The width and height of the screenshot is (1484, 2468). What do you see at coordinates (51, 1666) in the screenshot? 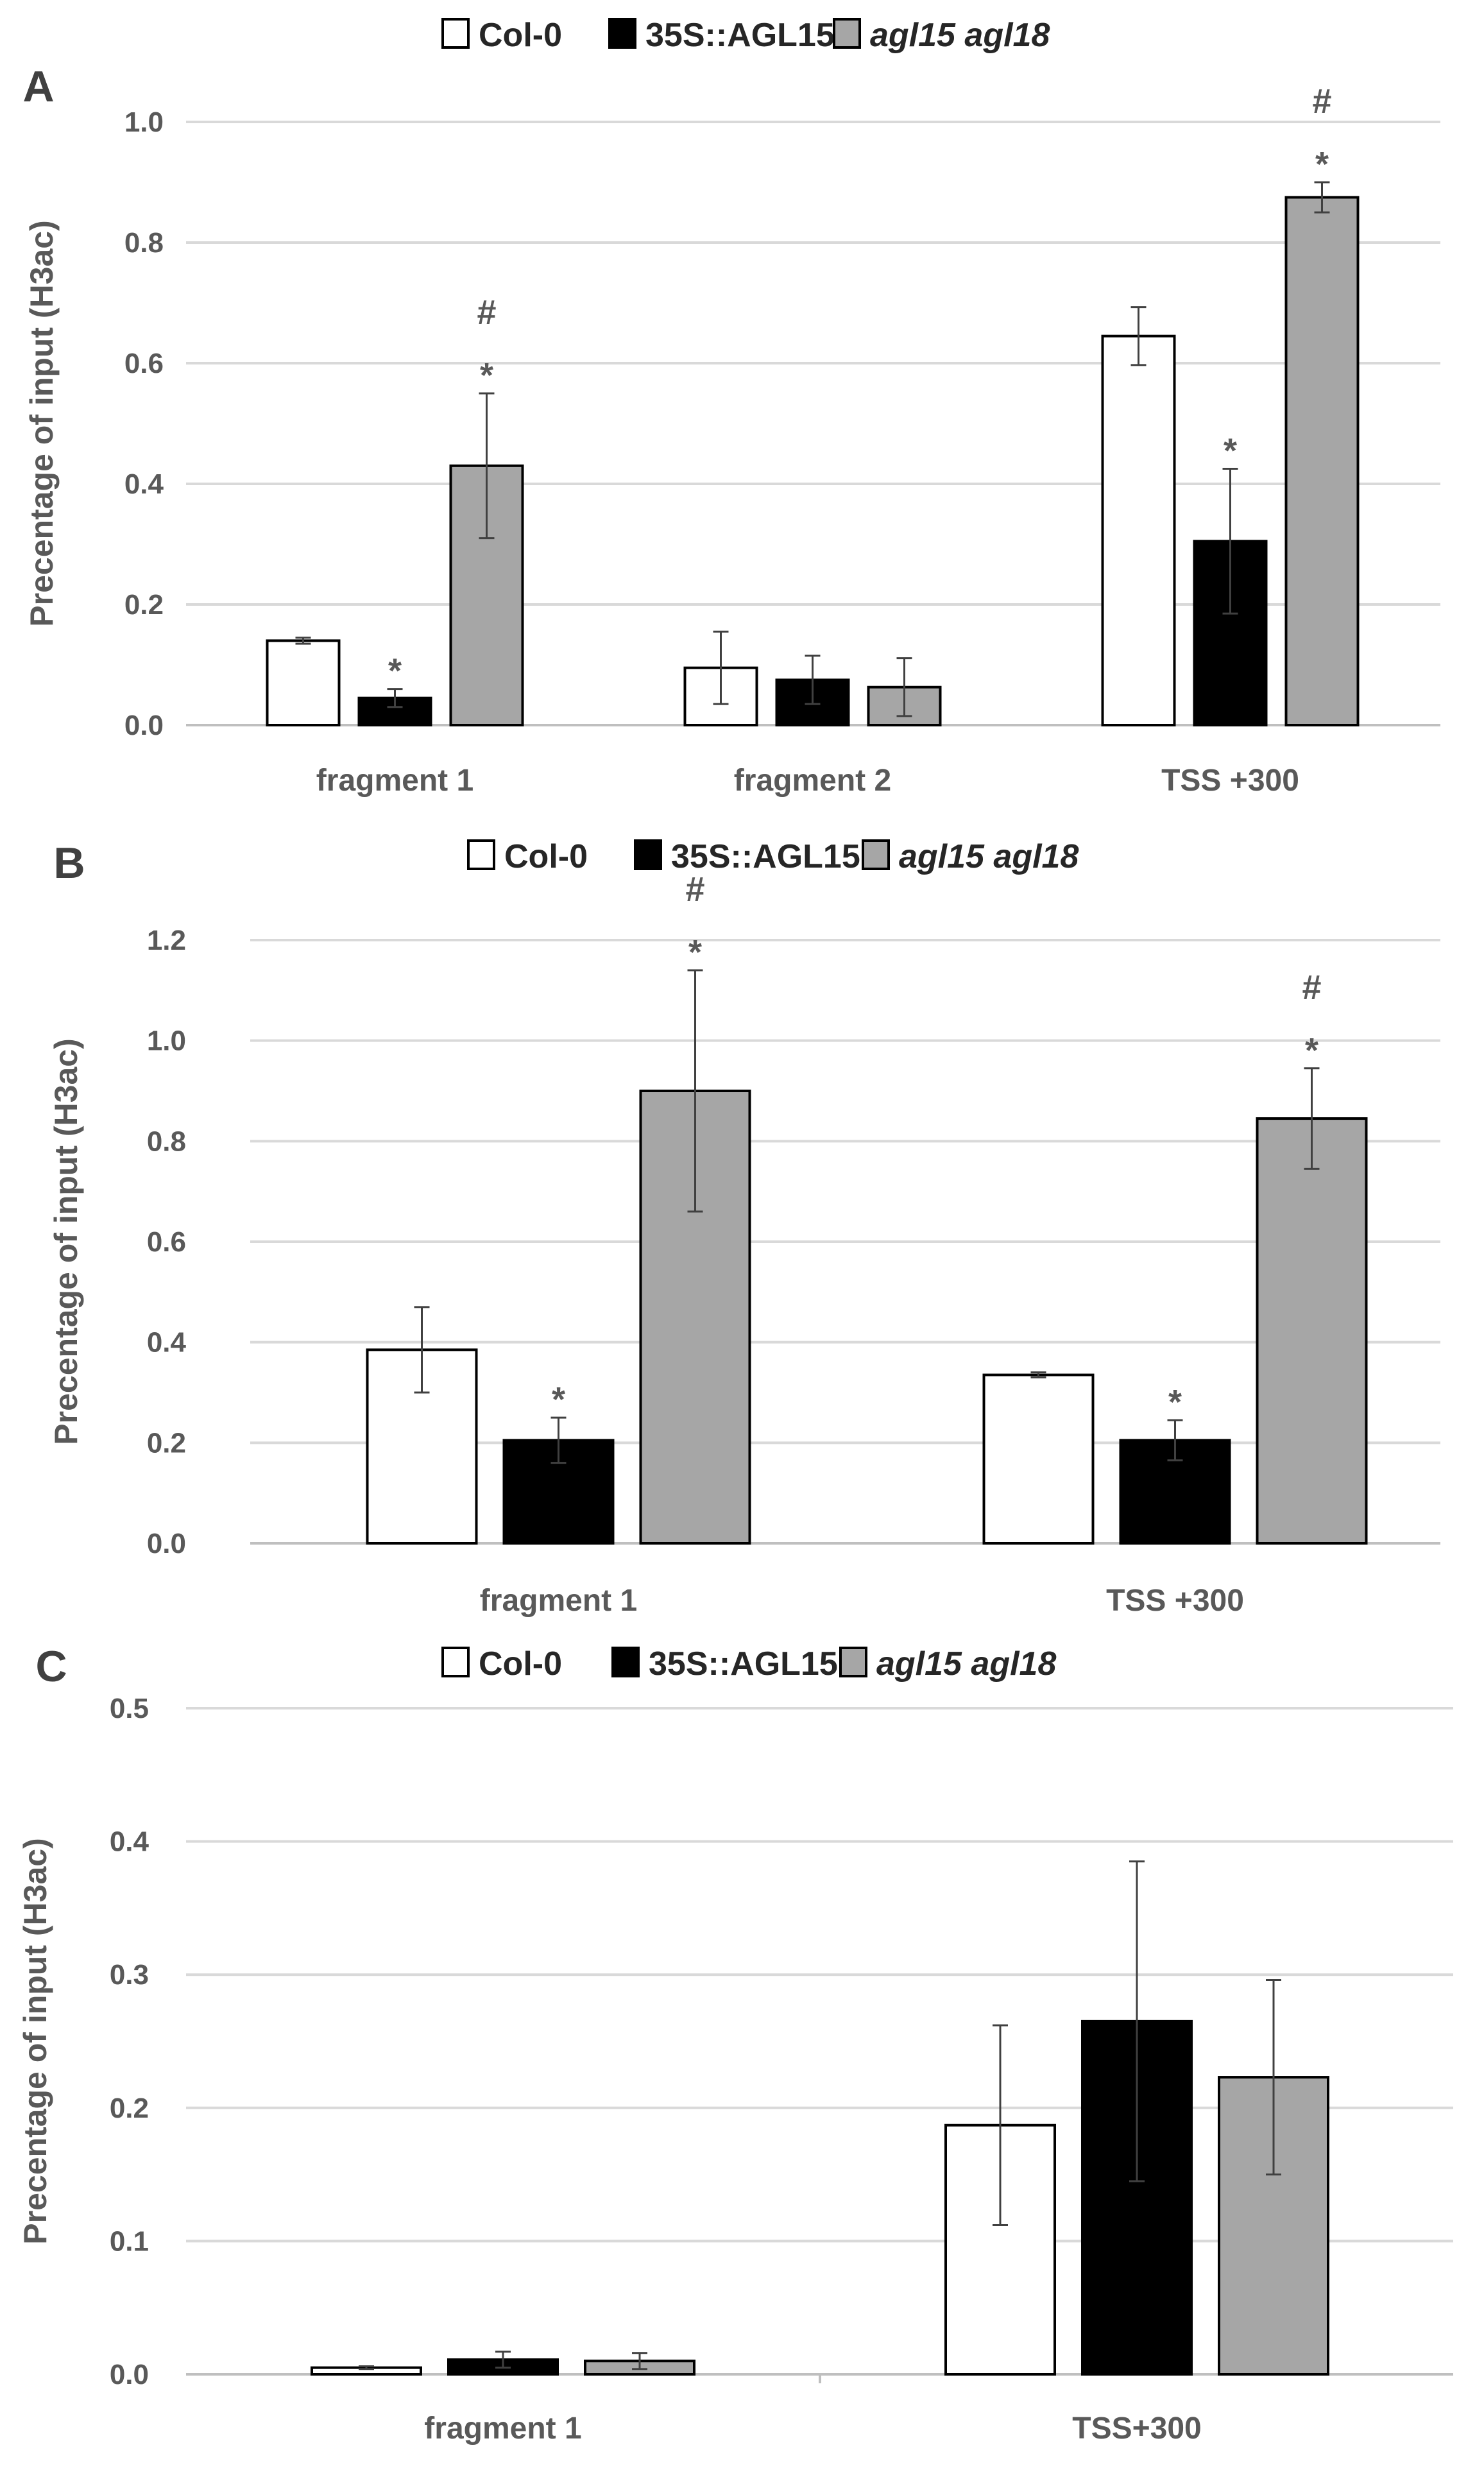
I see `panel-label: C` at bounding box center [51, 1666].